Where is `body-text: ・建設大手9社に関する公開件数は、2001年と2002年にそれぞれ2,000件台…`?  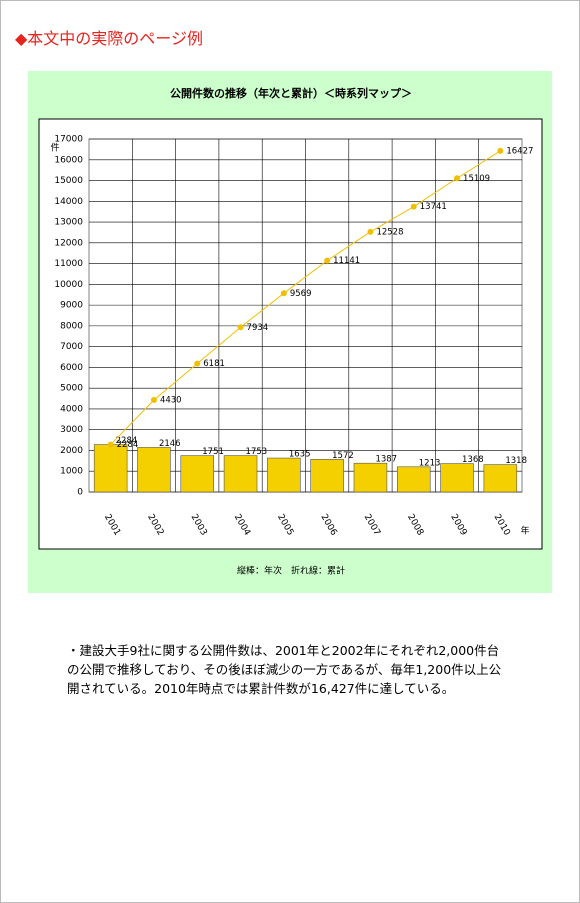
body-text: ・建設大手9社に関する公開件数は、2001年と2002年にそれぞれ2,000件台… is located at coordinates (284, 669).